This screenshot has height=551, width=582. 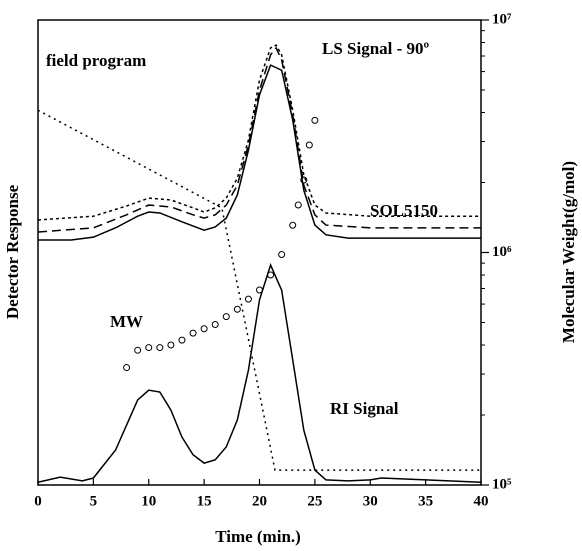 I want to click on annotation: RI Signal, so click(x=364, y=408).